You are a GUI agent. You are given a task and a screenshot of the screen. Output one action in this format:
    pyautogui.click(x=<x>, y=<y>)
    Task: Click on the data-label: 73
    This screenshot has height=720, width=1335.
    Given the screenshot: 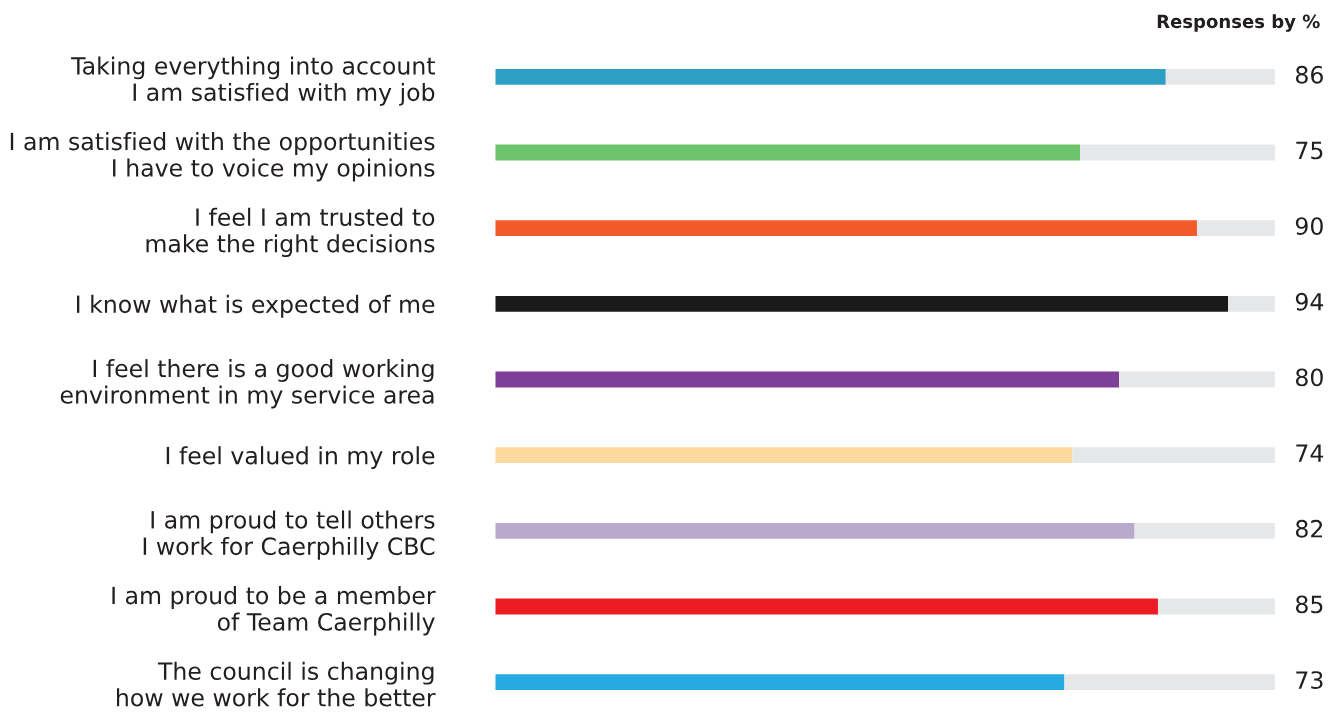 What is the action you would take?
    pyautogui.click(x=1309, y=680)
    